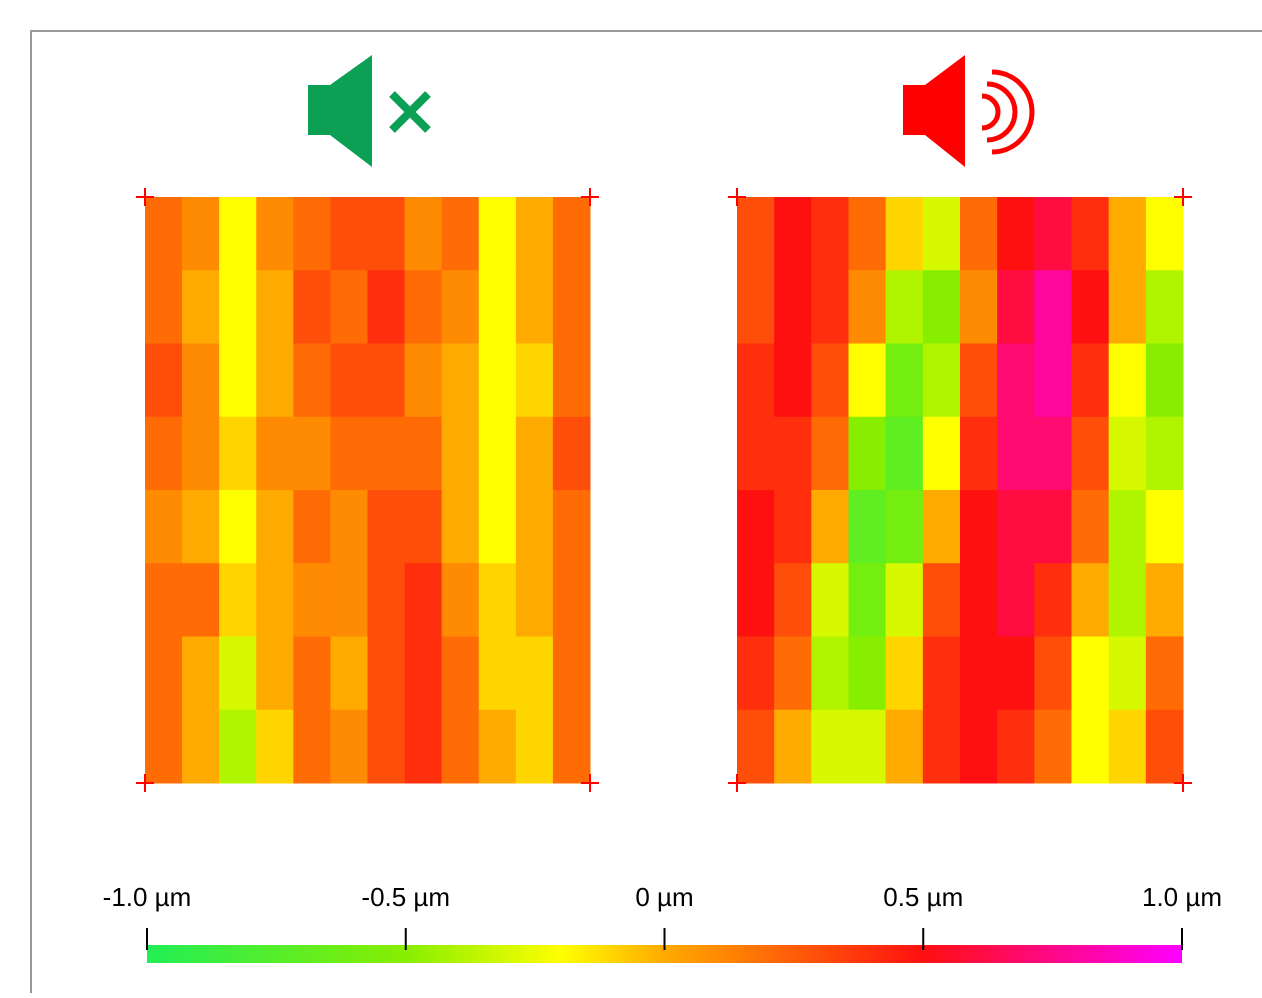  What do you see at coordinates (1182, 897) in the screenshot?
I see `colorbar-tick-label: 1.0 µm` at bounding box center [1182, 897].